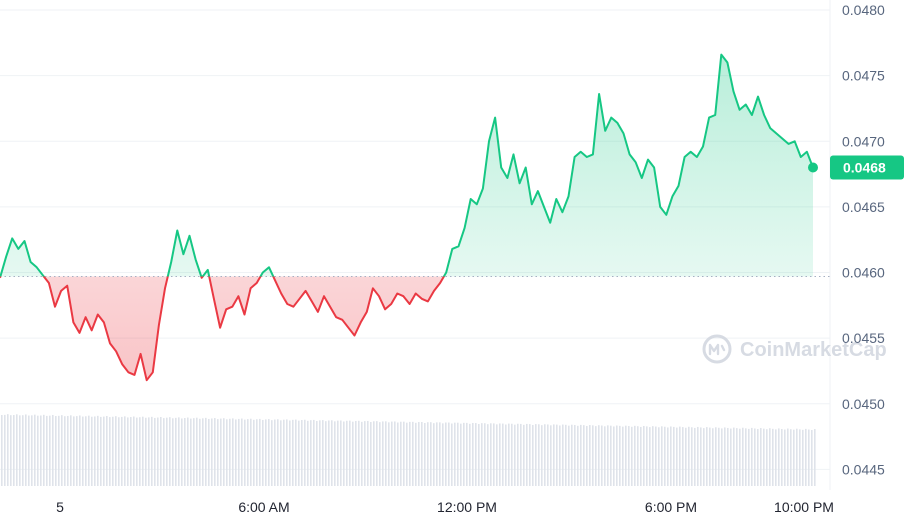 This screenshot has height=522, width=904. Describe the element at coordinates (223, 329) in the screenshot. I see `price-line-down` at that location.